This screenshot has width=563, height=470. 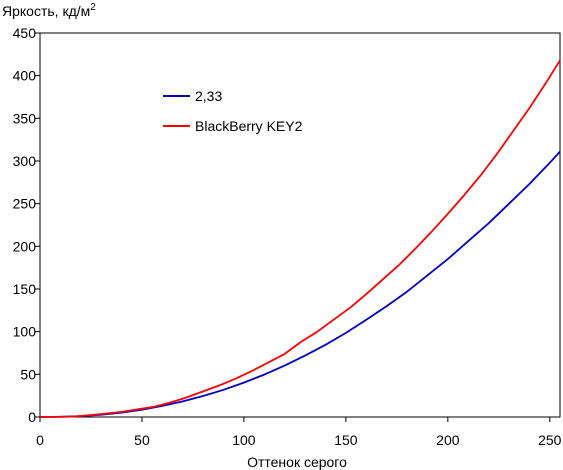 I want to click on y-tick-label: 150, so click(x=25, y=289).